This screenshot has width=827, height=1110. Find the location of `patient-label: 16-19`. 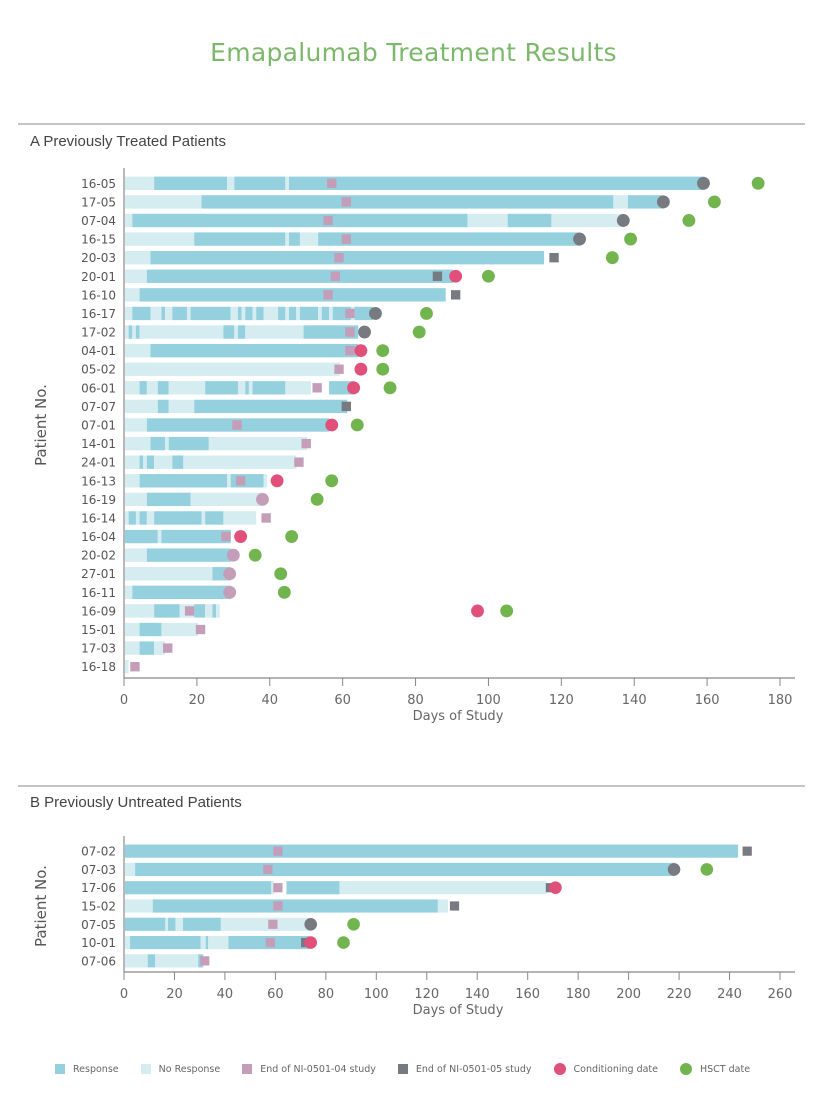

patient-label: 16-19 is located at coordinates (98, 500).